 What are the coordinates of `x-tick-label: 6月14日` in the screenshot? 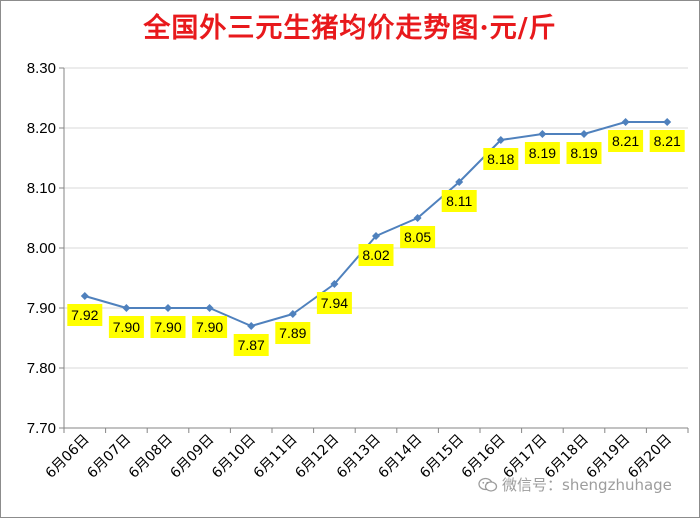 It's located at (400, 457).